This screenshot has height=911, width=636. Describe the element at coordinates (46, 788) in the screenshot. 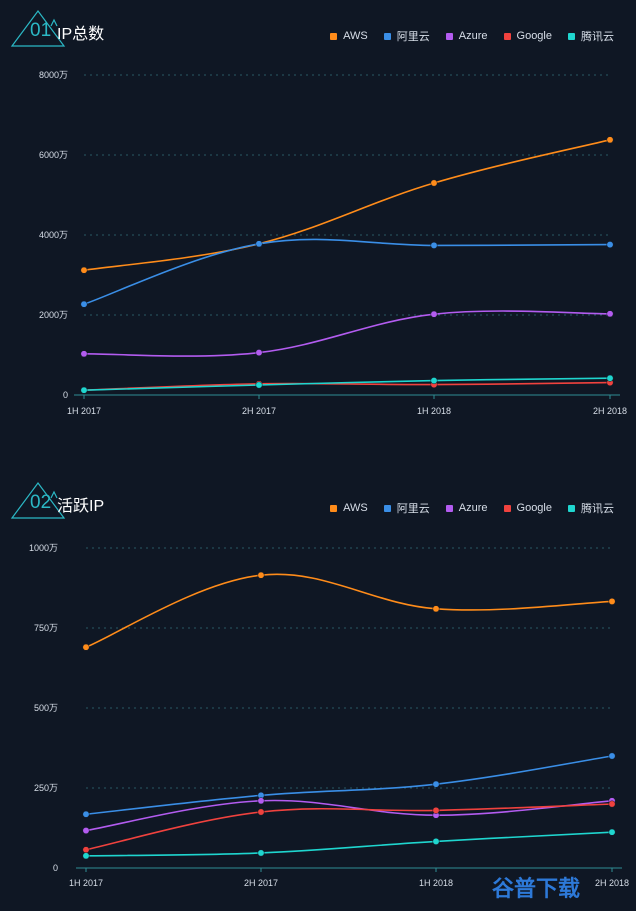

I see `y-tick-label: 250万` at that location.